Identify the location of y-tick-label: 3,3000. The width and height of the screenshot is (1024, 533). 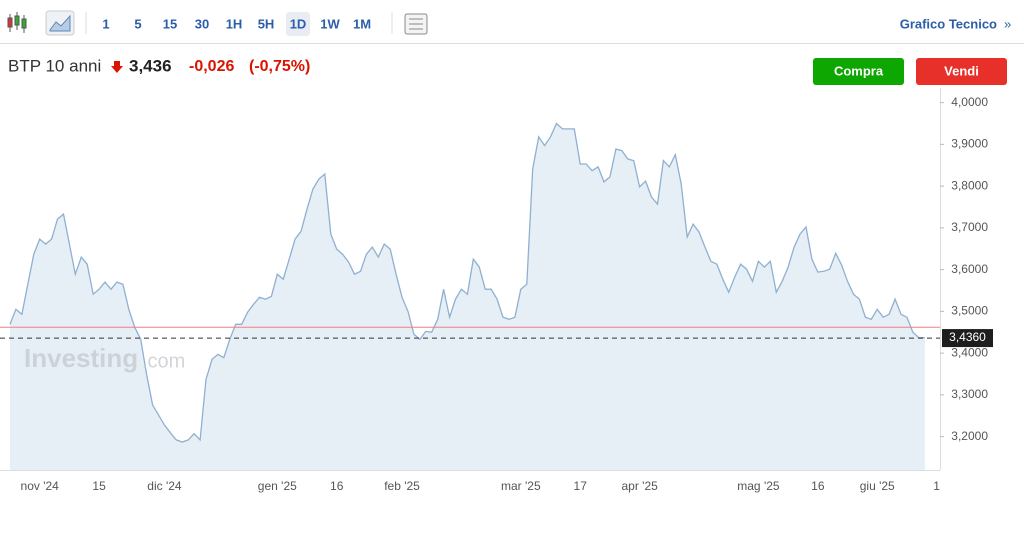
(969, 394).